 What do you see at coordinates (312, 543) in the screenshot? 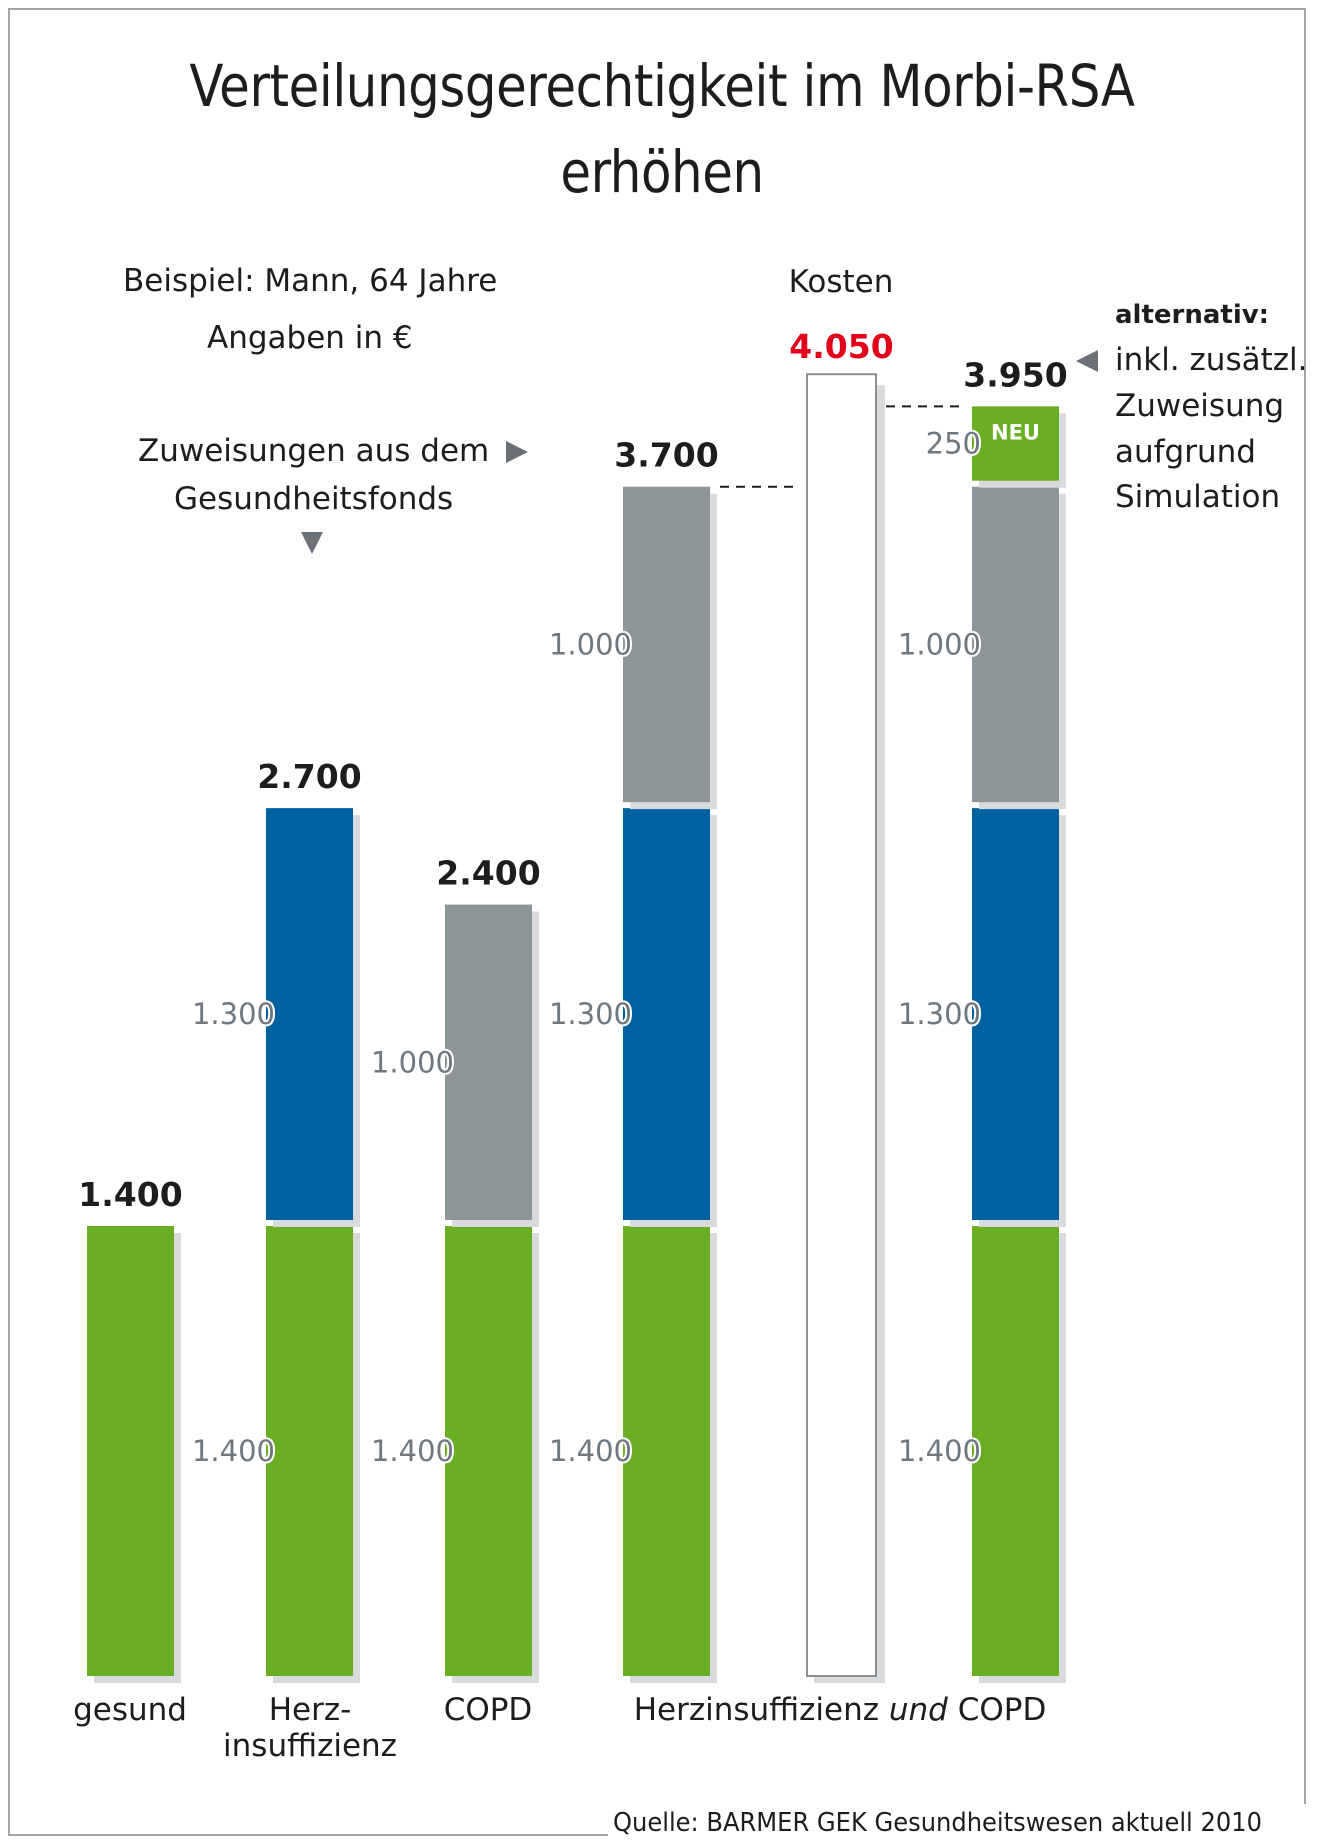
I see `triangle-down-icon` at bounding box center [312, 543].